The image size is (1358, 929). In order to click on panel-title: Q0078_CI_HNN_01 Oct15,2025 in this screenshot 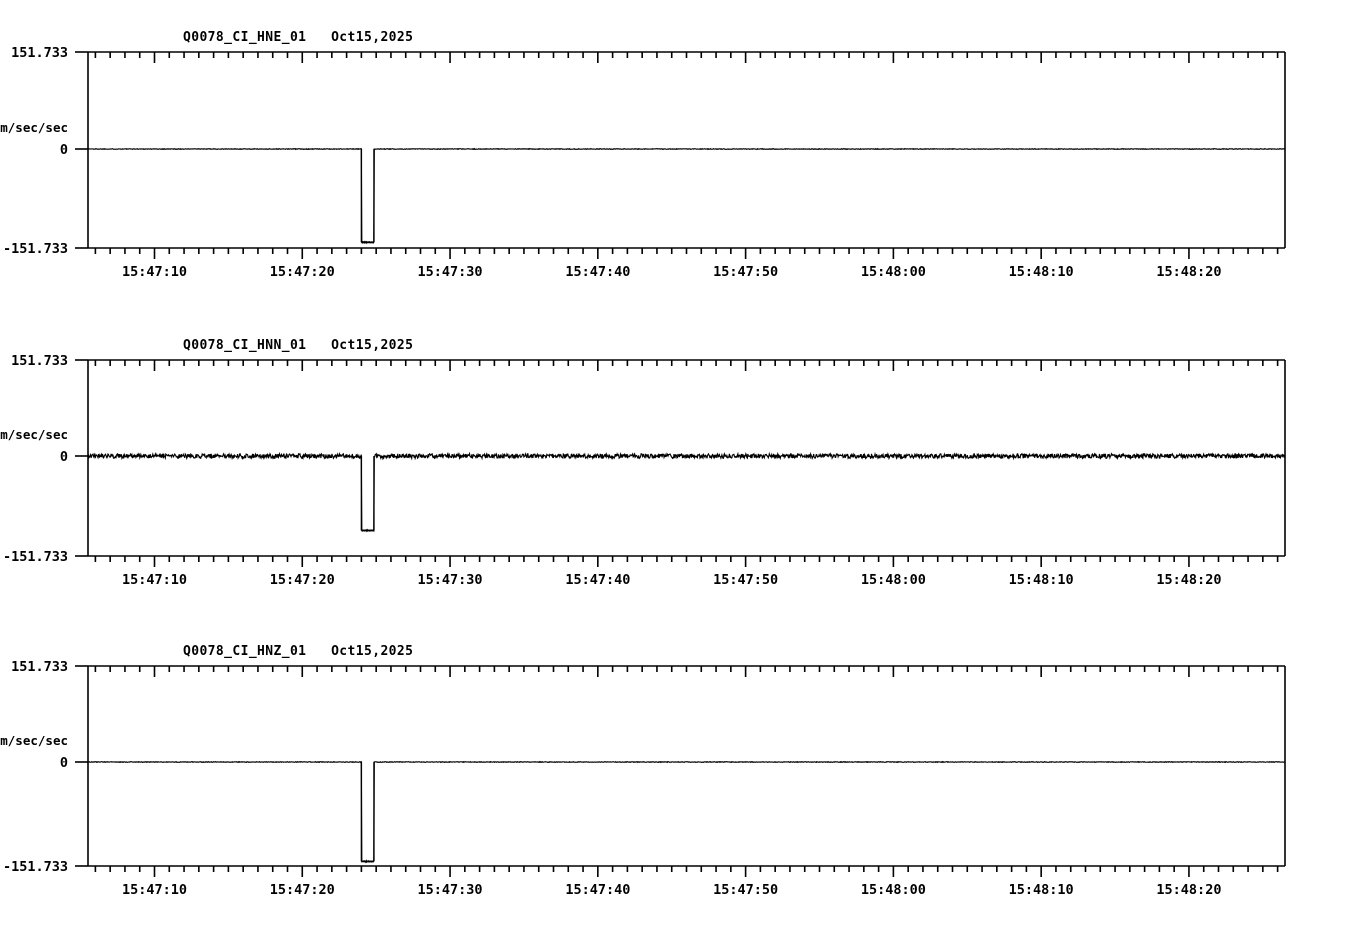, I will do `click(298, 345)`.